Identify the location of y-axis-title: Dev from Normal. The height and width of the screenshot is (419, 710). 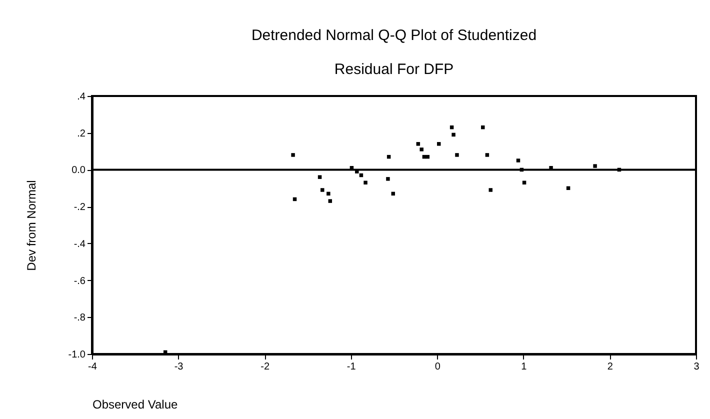
(31, 225).